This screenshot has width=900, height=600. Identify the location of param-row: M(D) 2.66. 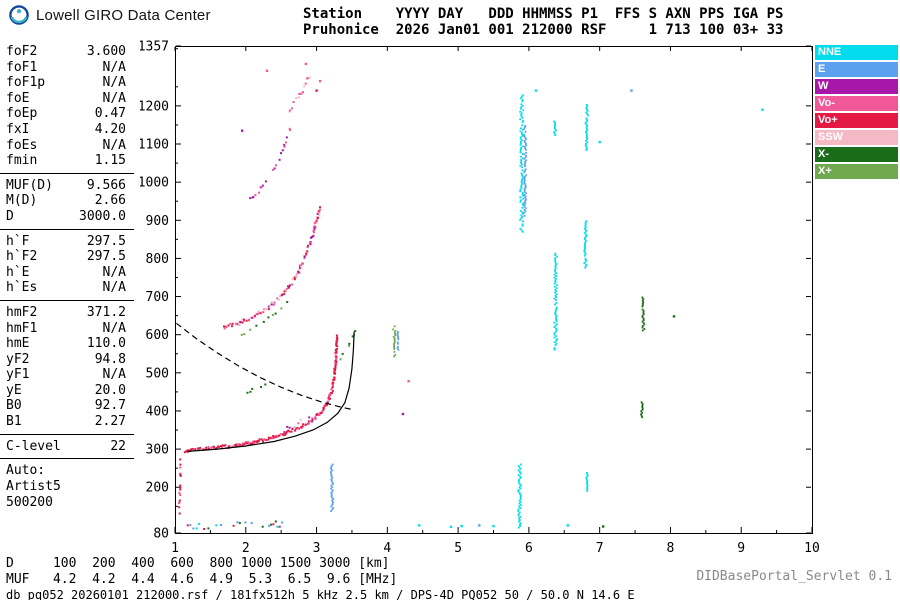
(66, 201).